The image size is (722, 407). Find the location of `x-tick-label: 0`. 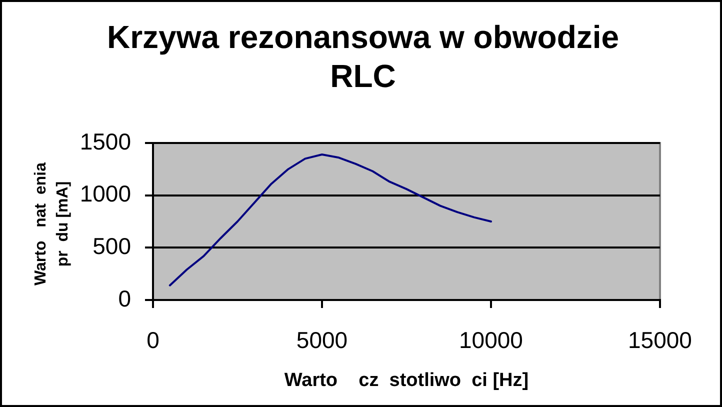

x-tick-label: 0 is located at coordinates (153, 340).